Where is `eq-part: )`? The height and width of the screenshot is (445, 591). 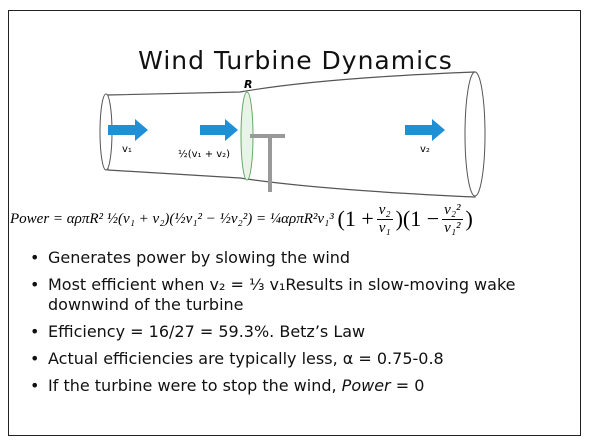 eq-part: ) is located at coordinates (469, 218).